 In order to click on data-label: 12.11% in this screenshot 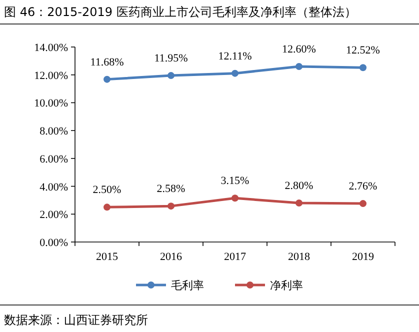, I will do `click(235, 56)`.